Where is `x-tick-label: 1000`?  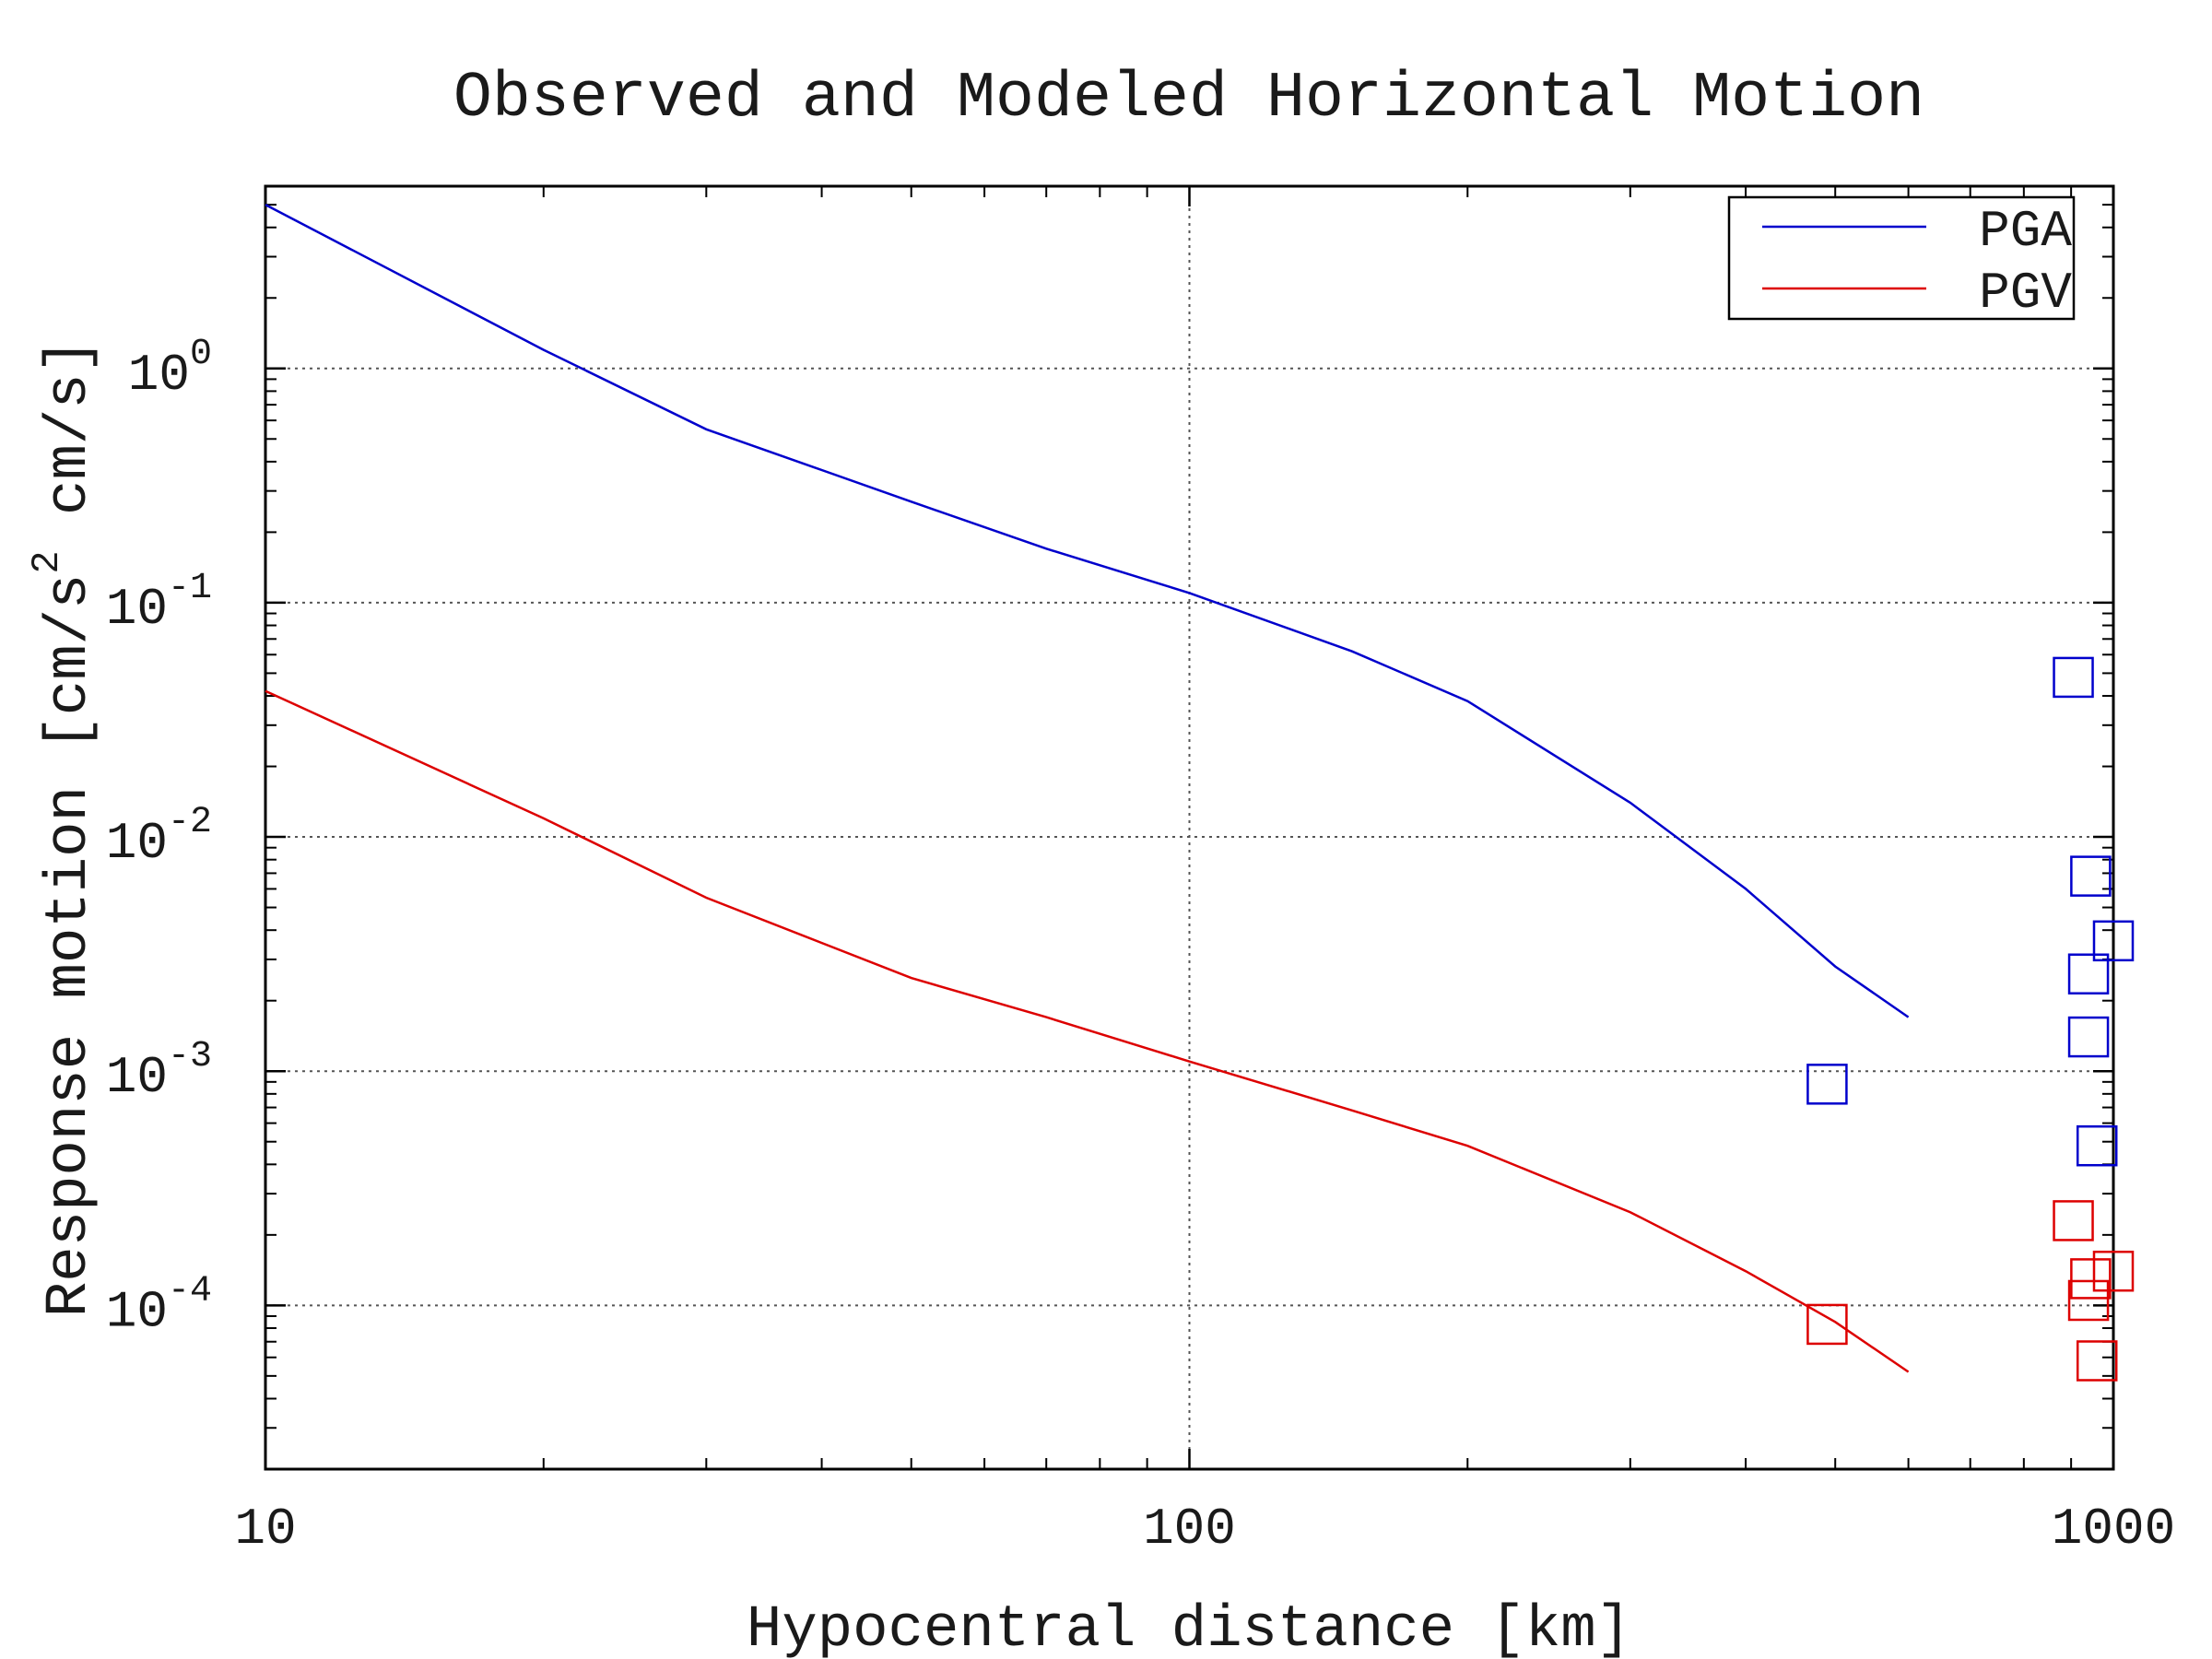 x-tick-label: 1000 is located at coordinates (2113, 1529).